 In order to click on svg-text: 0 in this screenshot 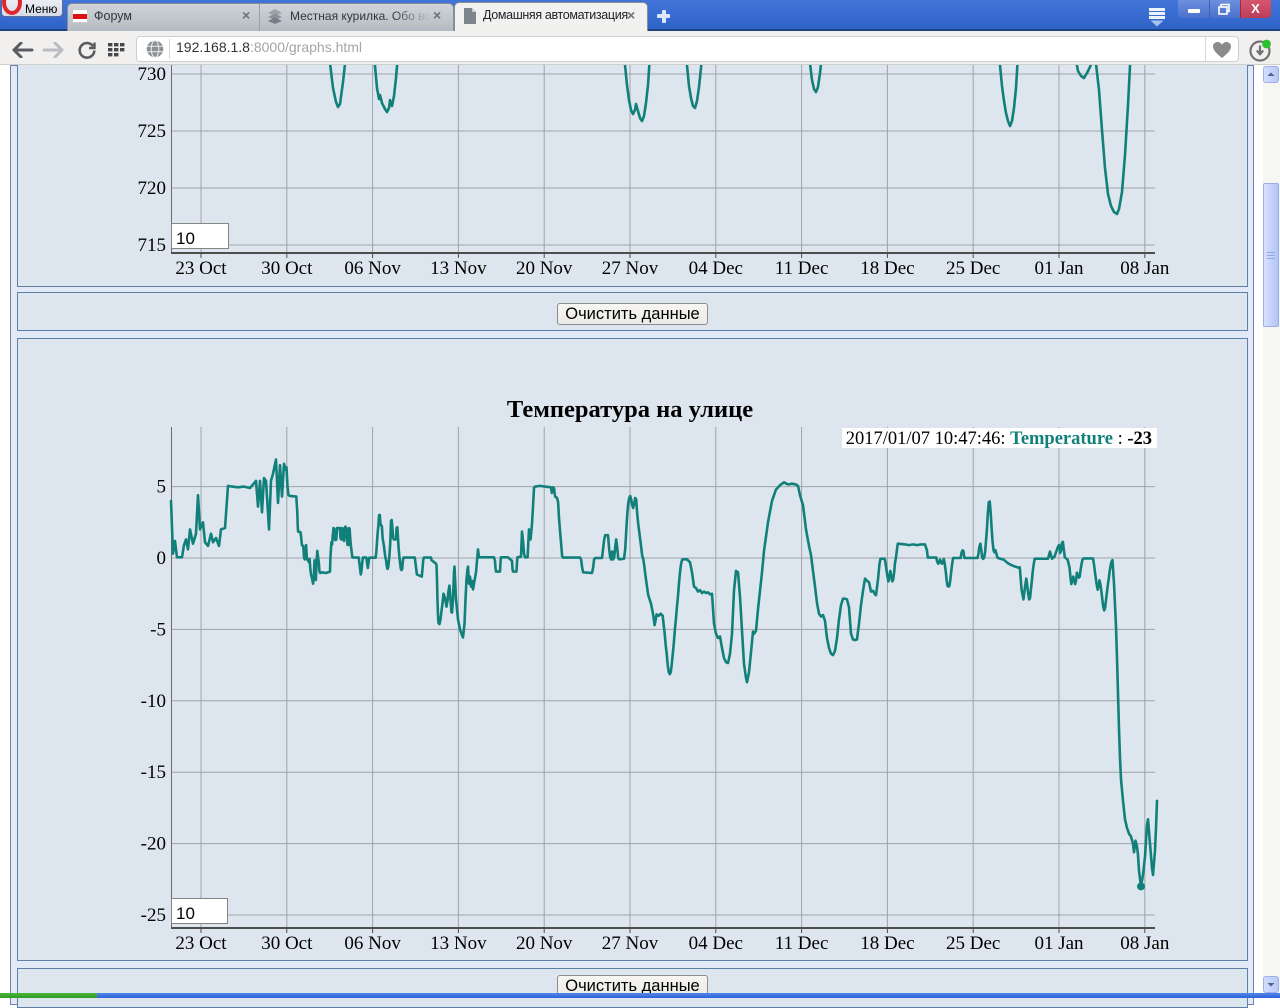, I will do `click(162, 558)`.